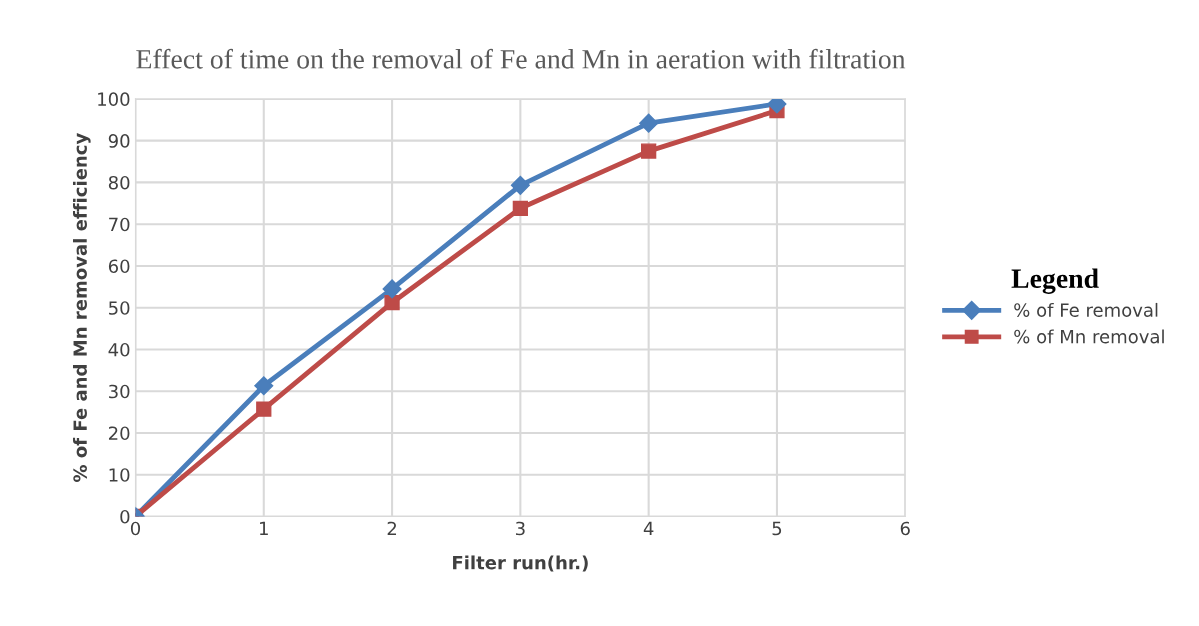  What do you see at coordinates (81, 308) in the screenshot?
I see `y-axis-title: % of Fe and Mn removal efficiency` at bounding box center [81, 308].